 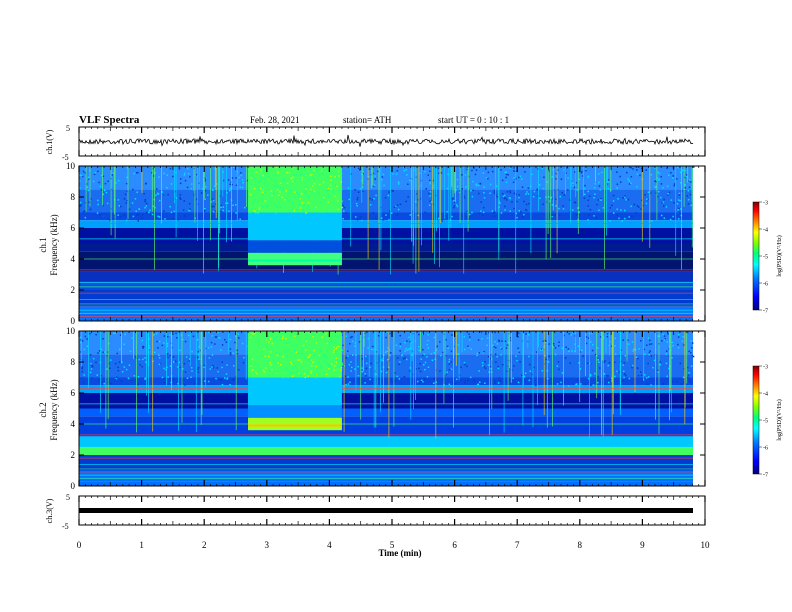 I want to click on ch1-spec-ylabel-1: ch.1, so click(x=43, y=244).